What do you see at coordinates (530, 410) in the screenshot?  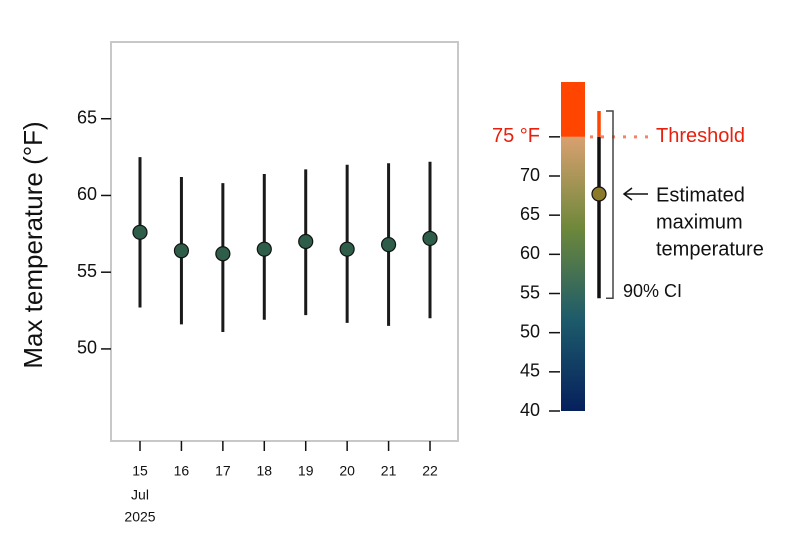 I see `legend-tick-label: 40` at bounding box center [530, 410].